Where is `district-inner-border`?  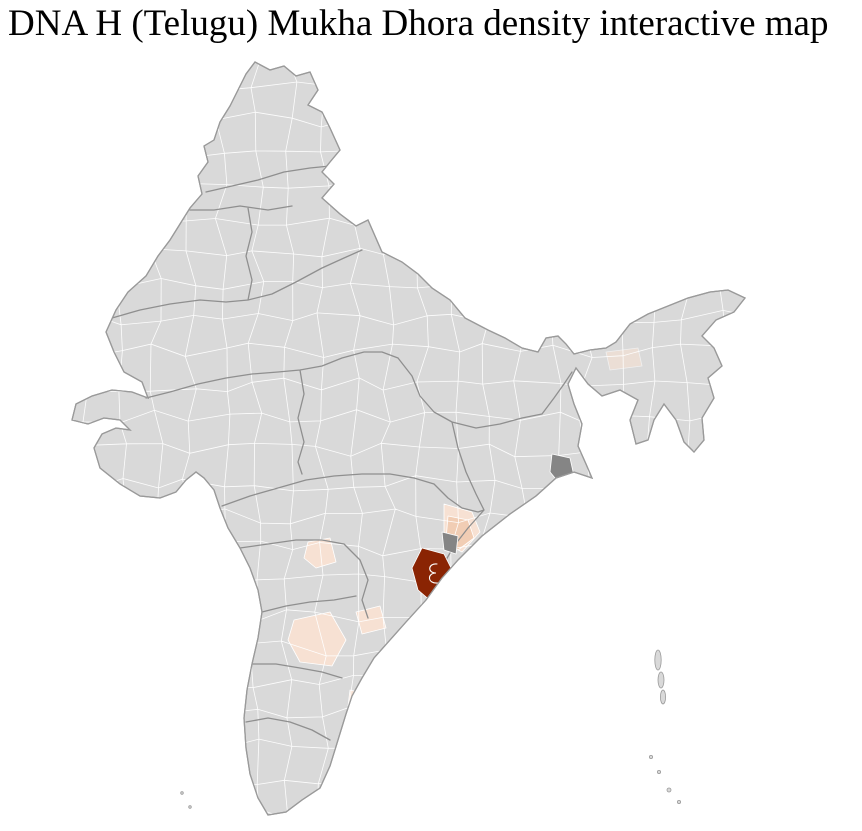 district-inner-border is located at coordinates (433, 573).